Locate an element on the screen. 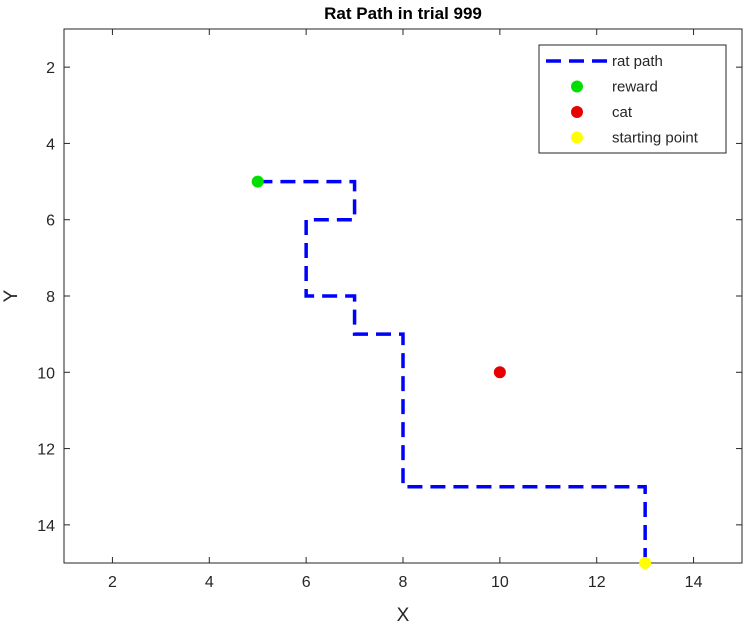 Image resolution: width=744 pixels, height=625 pixels. legend-reward-swatch is located at coordinates (577, 86).